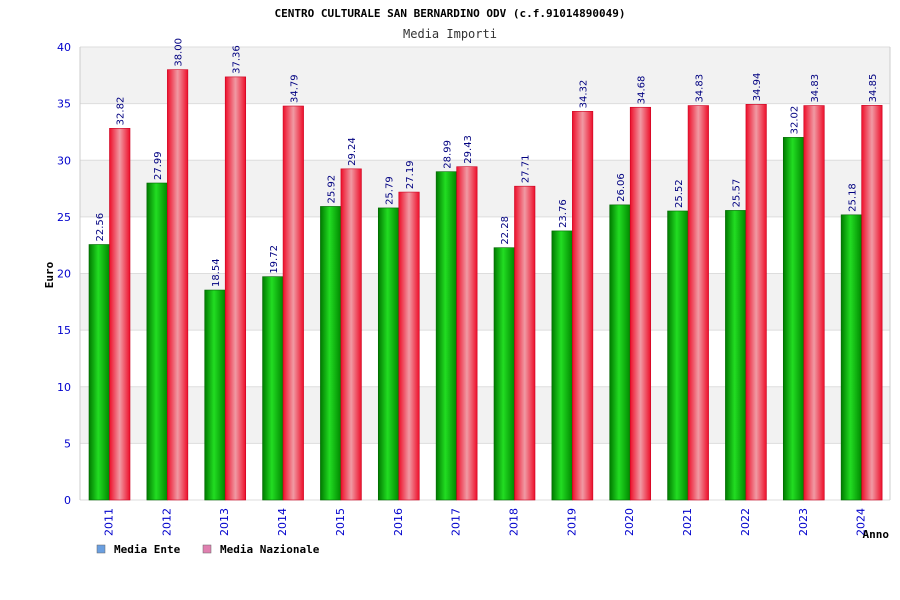 The width and height of the screenshot is (900, 600). What do you see at coordinates (274, 259) in the screenshot?
I see `bar-data-label: 19.72` at bounding box center [274, 259].